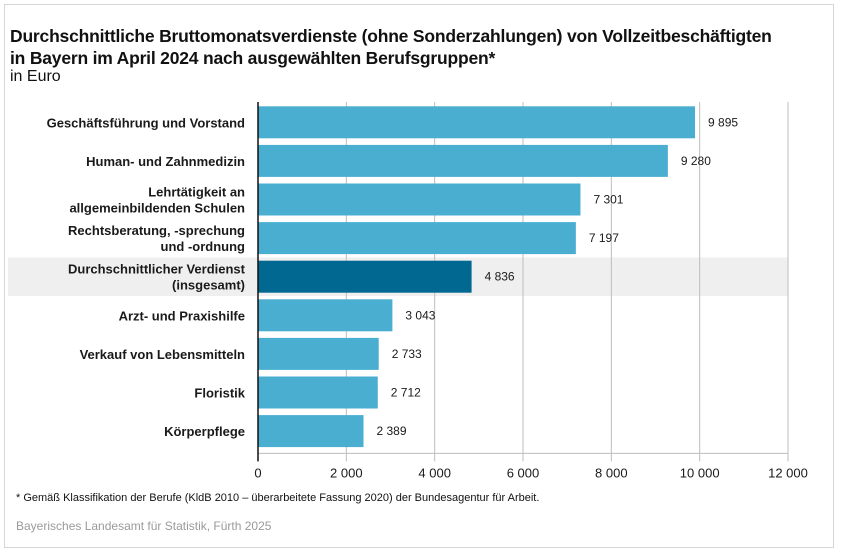 Image resolution: width=841 pixels, height=555 pixels. I want to click on value-label: 4 836, so click(500, 277).